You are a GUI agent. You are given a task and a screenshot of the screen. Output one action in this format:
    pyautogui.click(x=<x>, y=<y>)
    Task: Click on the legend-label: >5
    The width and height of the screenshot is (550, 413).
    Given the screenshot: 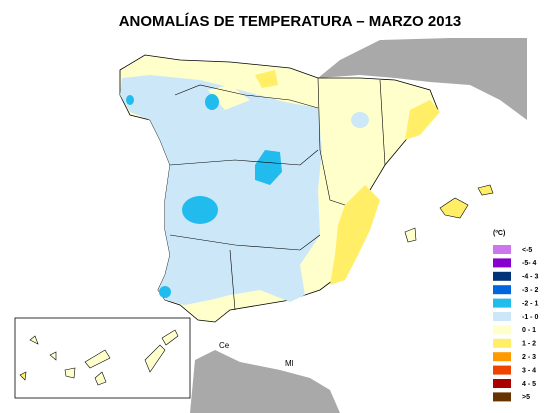 What is the action you would take?
    pyautogui.click(x=526, y=397)
    